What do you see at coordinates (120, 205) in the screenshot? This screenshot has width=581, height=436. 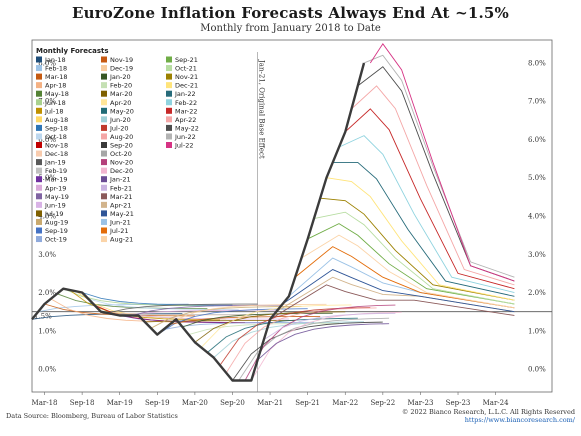 I see `legend-item-label: Apr-21` at bounding box center [120, 205].